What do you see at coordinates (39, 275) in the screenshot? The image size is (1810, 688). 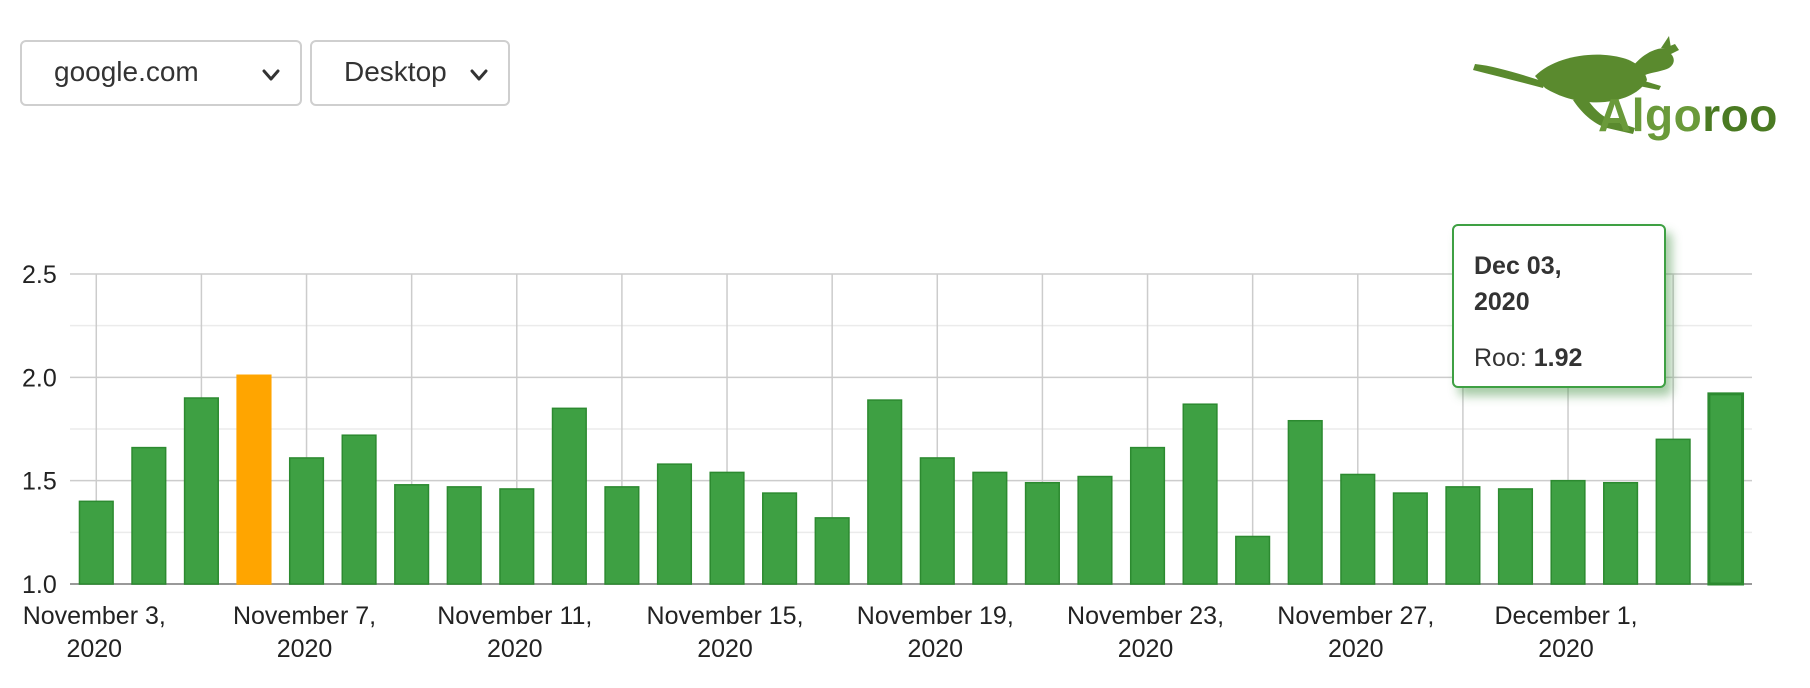 I see `y-tick-label: 2.5` at bounding box center [39, 275].